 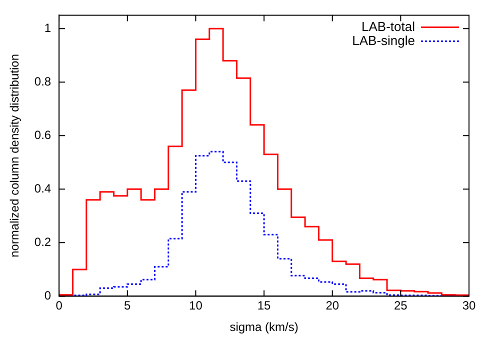 What do you see at coordinates (43, 188) in the screenshot?
I see `y-tick-label: 0.4` at bounding box center [43, 188].